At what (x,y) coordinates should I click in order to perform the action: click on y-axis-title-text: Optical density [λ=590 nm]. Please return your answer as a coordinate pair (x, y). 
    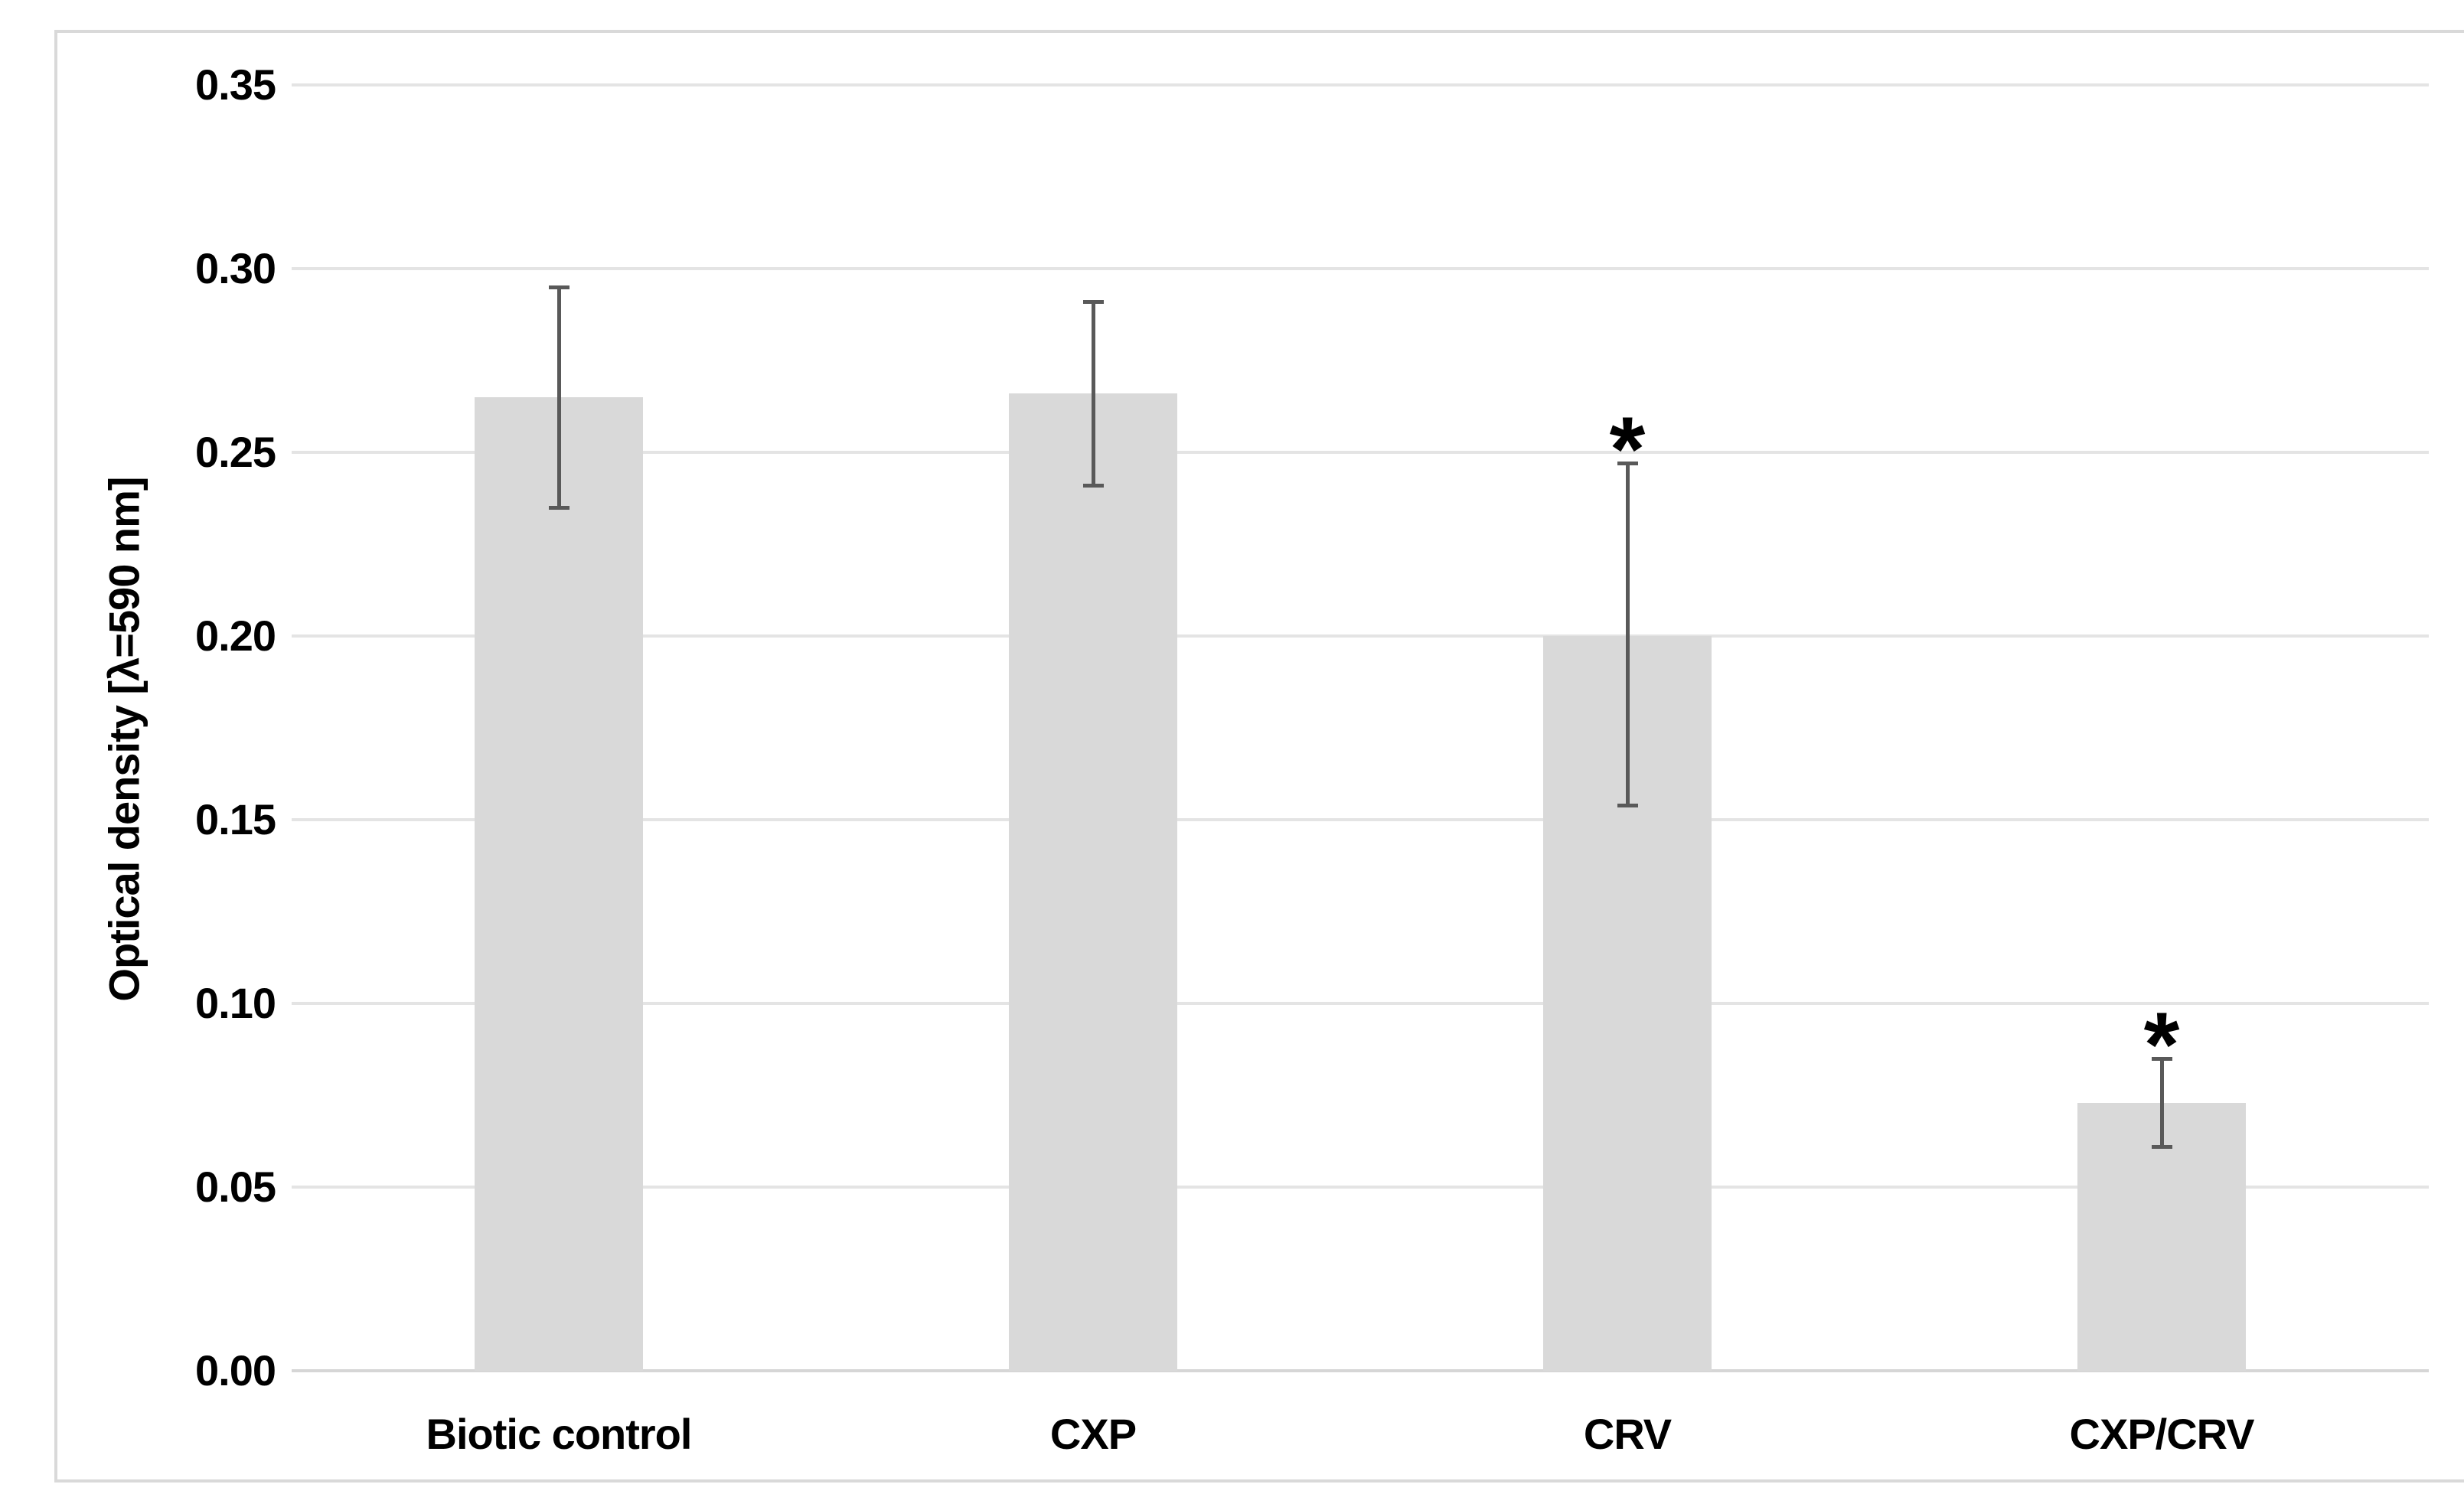
    Looking at the image, I should click on (124, 740).